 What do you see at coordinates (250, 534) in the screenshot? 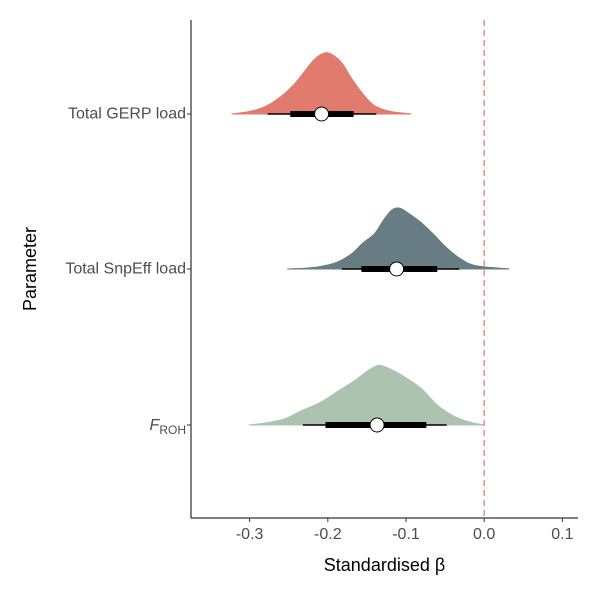
I see `x-tick-label-0: -0.3` at bounding box center [250, 534].